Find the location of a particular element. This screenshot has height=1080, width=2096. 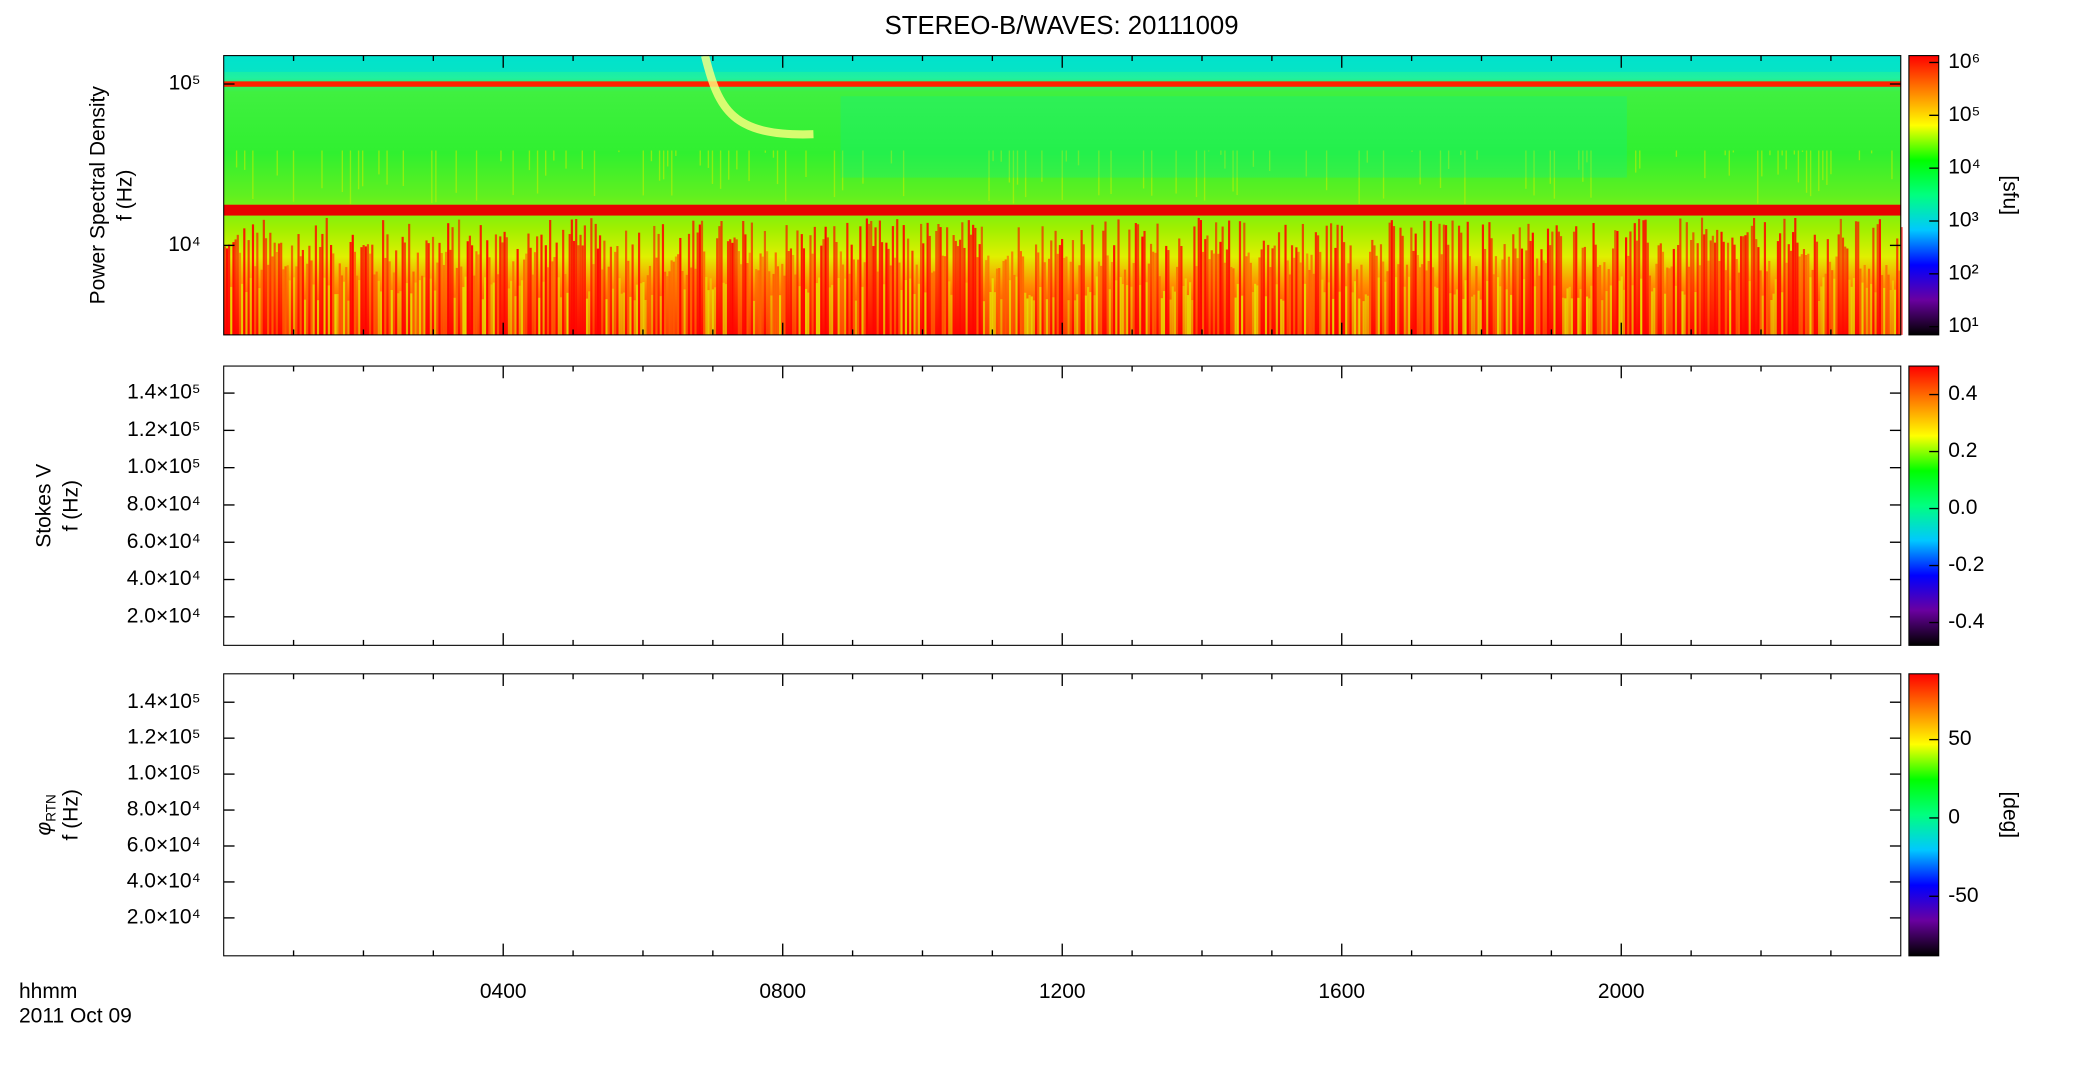

x-tick-label: 2000 is located at coordinates (1621, 991).